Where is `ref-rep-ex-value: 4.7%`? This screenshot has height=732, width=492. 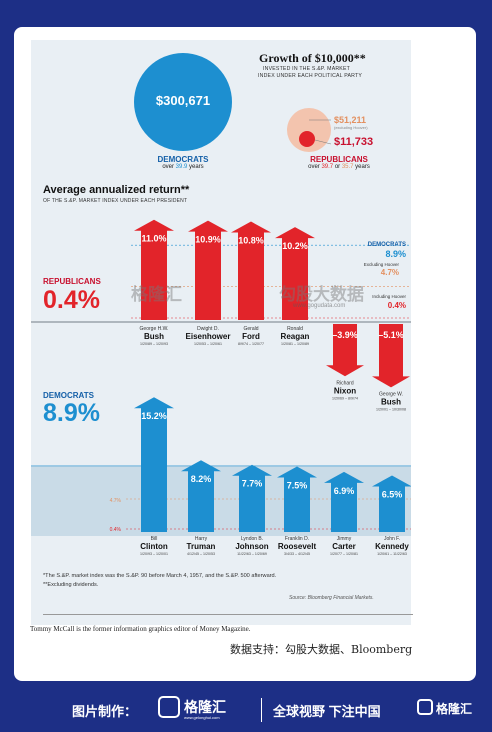
ref-rep-ex-value: 4.7% is located at coordinates (390, 272).